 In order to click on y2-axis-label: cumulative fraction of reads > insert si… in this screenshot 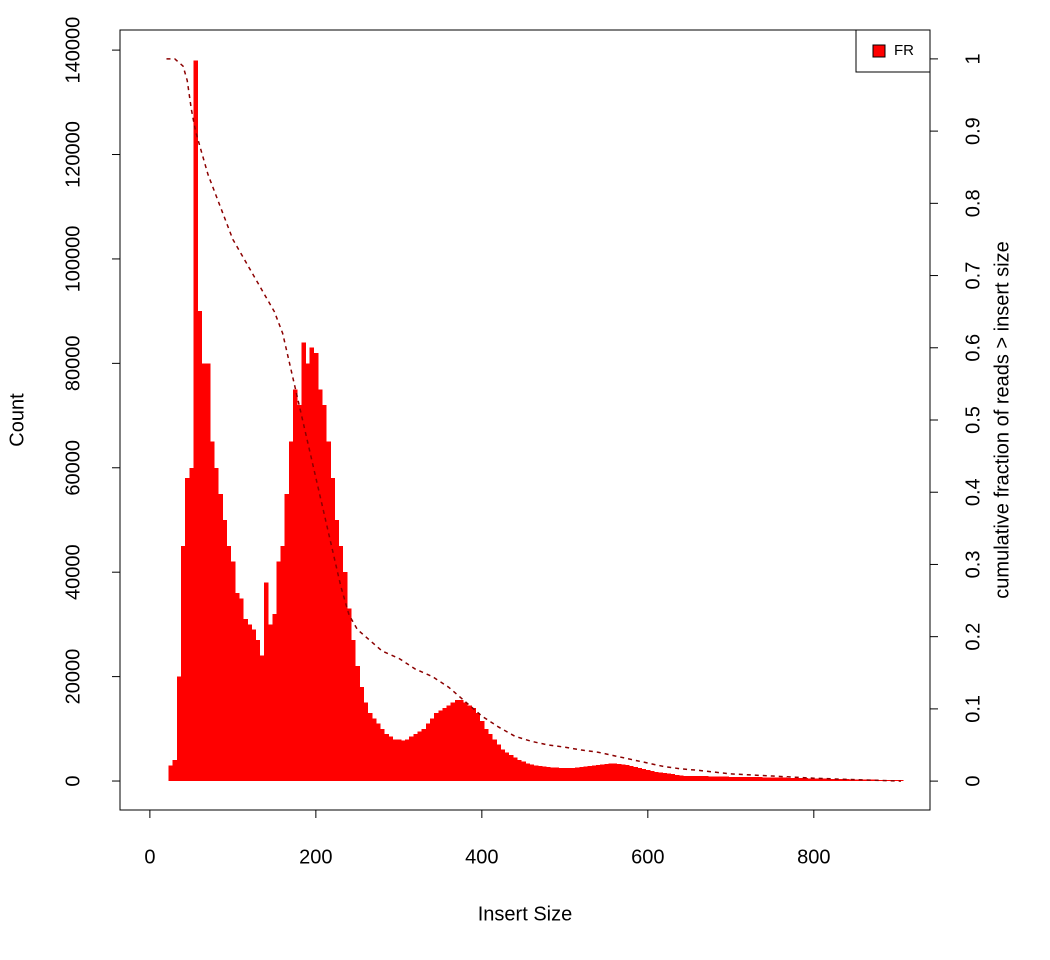, I will do `click(1002, 419)`.